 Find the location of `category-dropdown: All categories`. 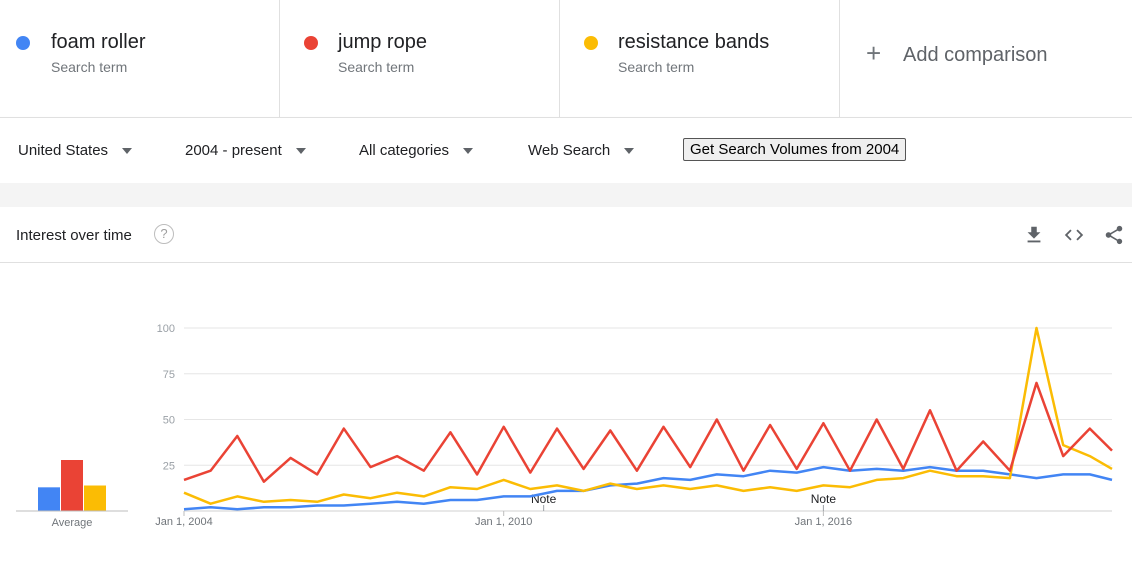

category-dropdown: All categories is located at coordinates (416, 150).